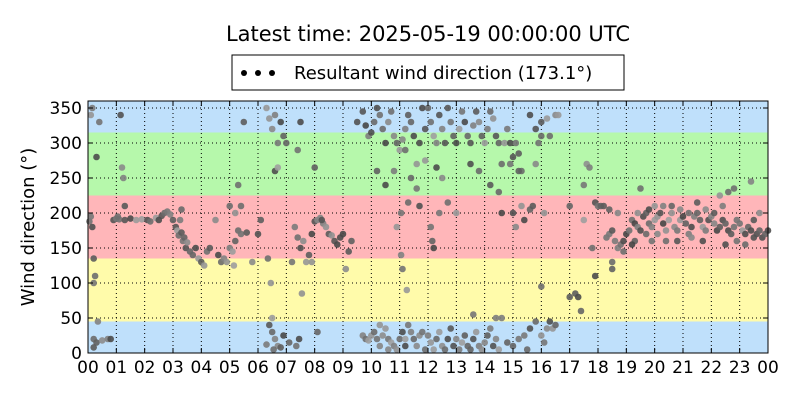 This screenshot has height=400, width=800. Describe the element at coordinates (66, 284) in the screenshot. I see `y-tick-label: 100` at that location.